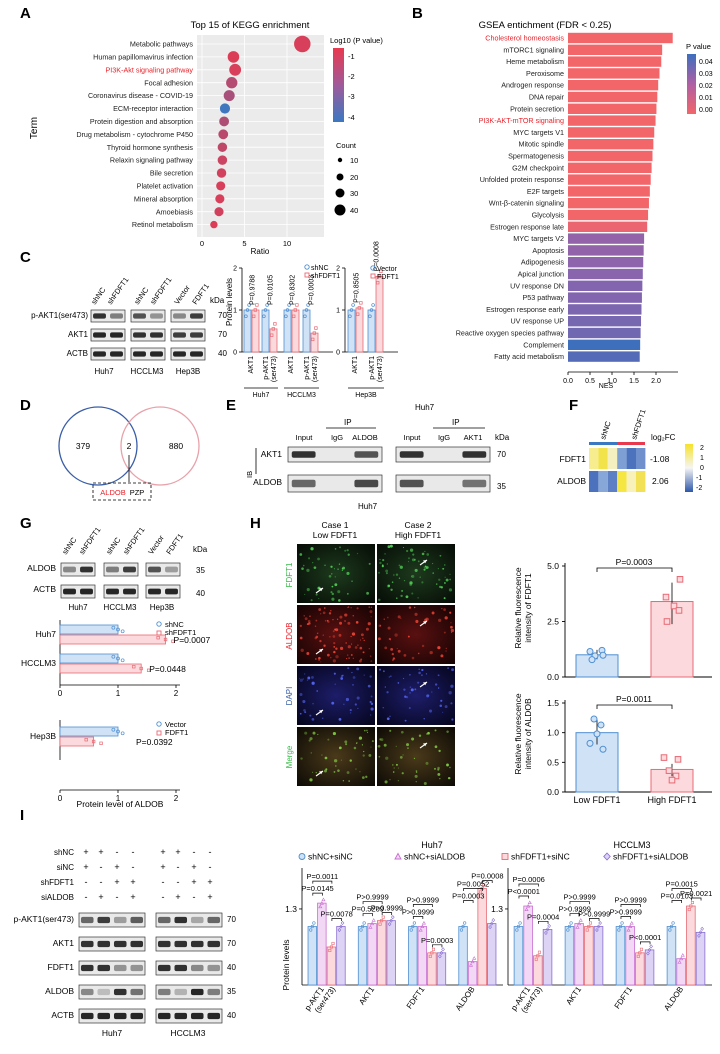 The height and width of the screenshot is (1054, 720). Describe the element at coordinates (524, 891) in the screenshot. I see `i-pvalue: P<0.0001` at that location.